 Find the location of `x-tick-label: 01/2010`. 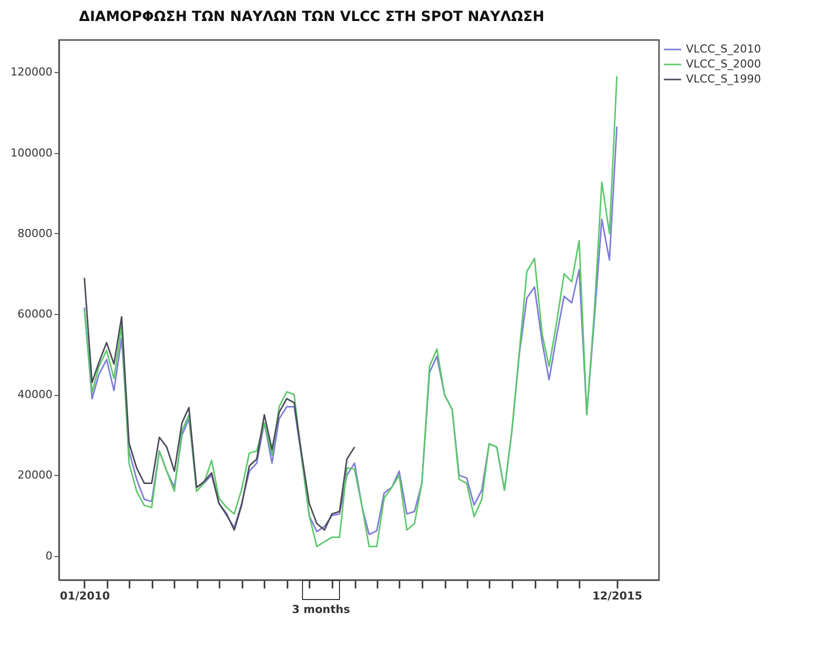

x-tick-label: 01/2010 is located at coordinates (85, 596).